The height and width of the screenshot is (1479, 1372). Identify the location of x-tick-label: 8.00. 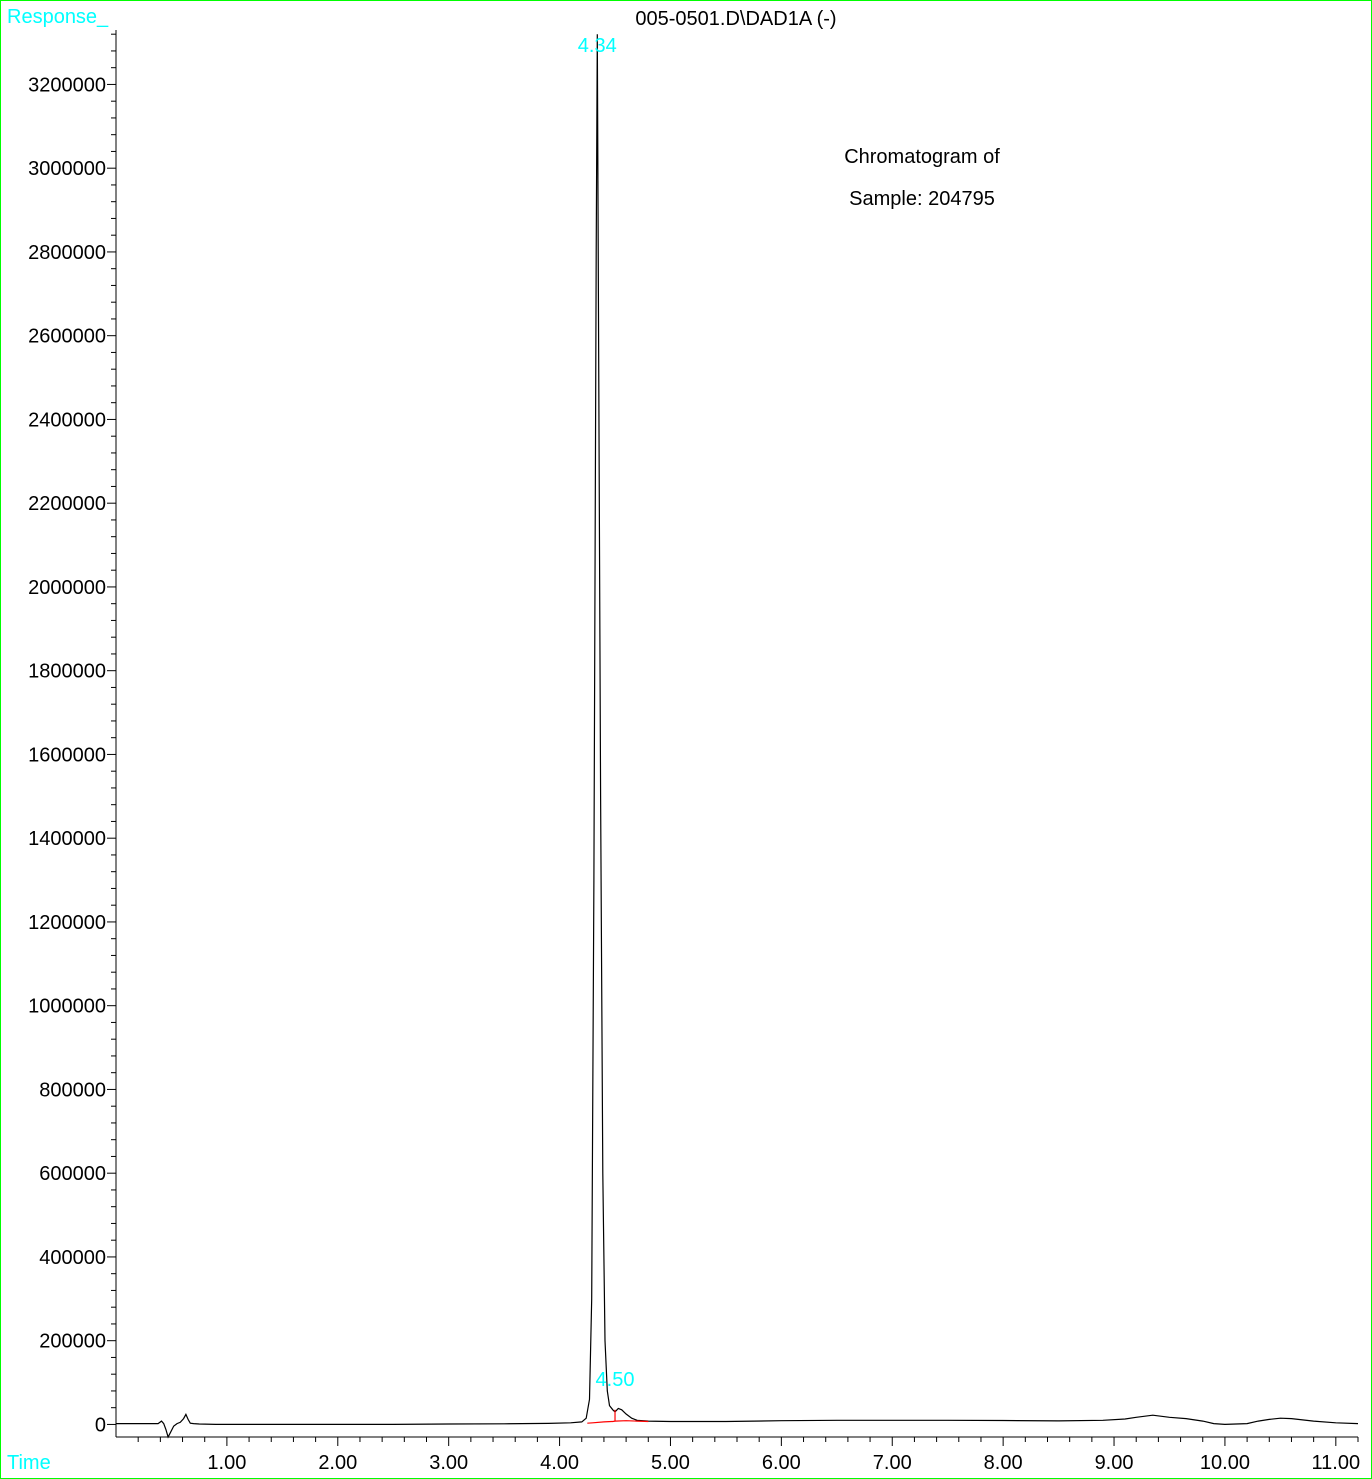
(1003, 1463).